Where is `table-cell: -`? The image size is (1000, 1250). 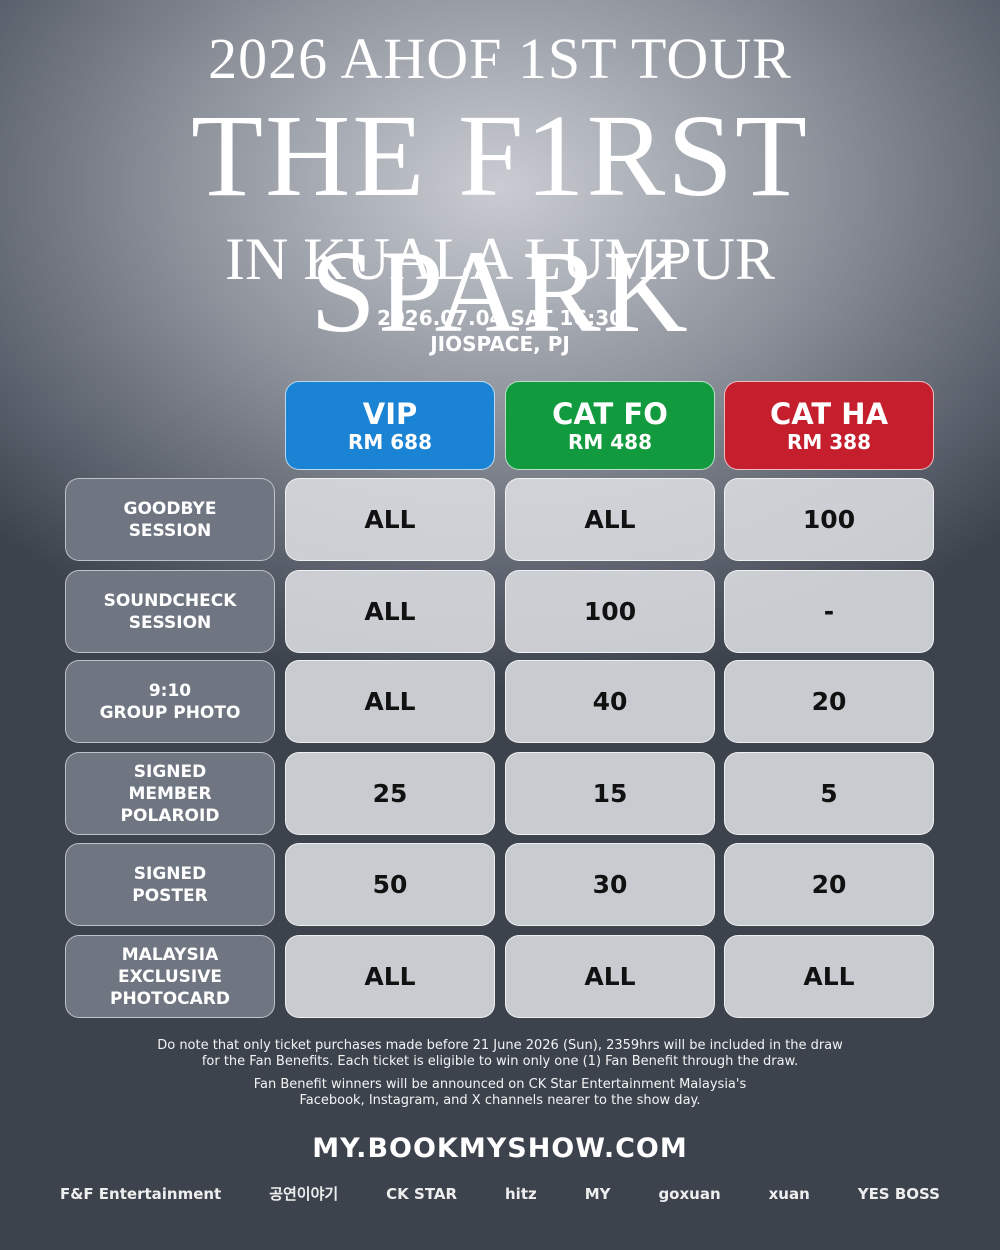
table-cell: - is located at coordinates (829, 611).